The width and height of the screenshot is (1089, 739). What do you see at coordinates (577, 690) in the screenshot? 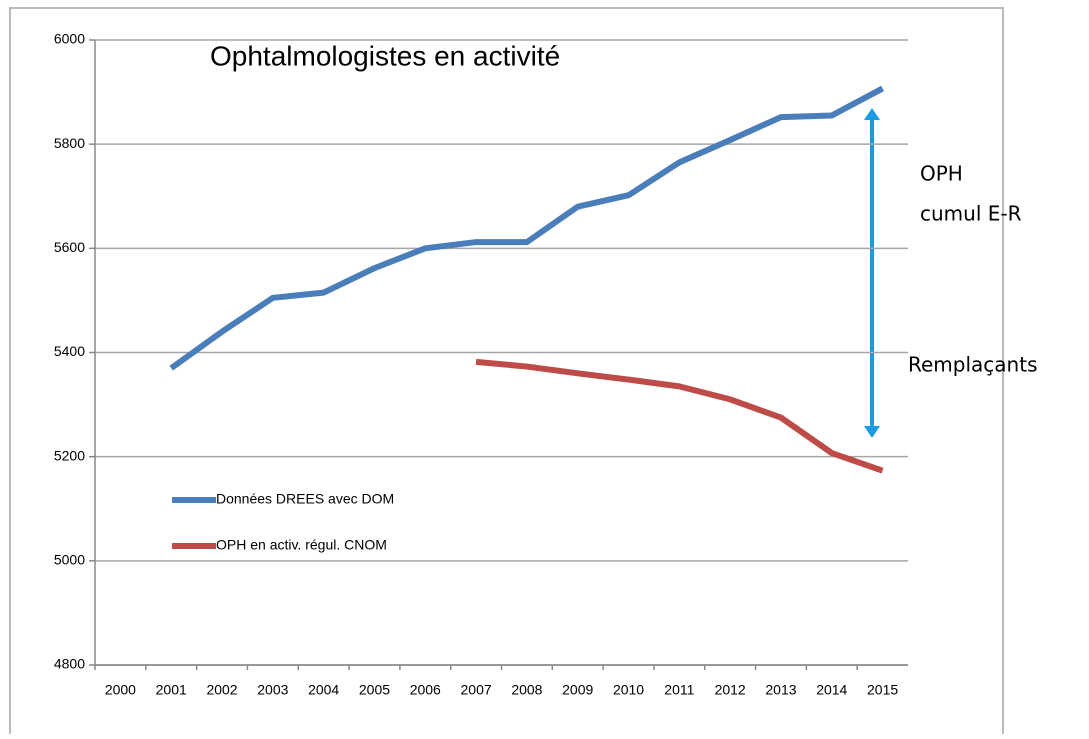
I see `x-tick-label: 2009` at bounding box center [577, 690].